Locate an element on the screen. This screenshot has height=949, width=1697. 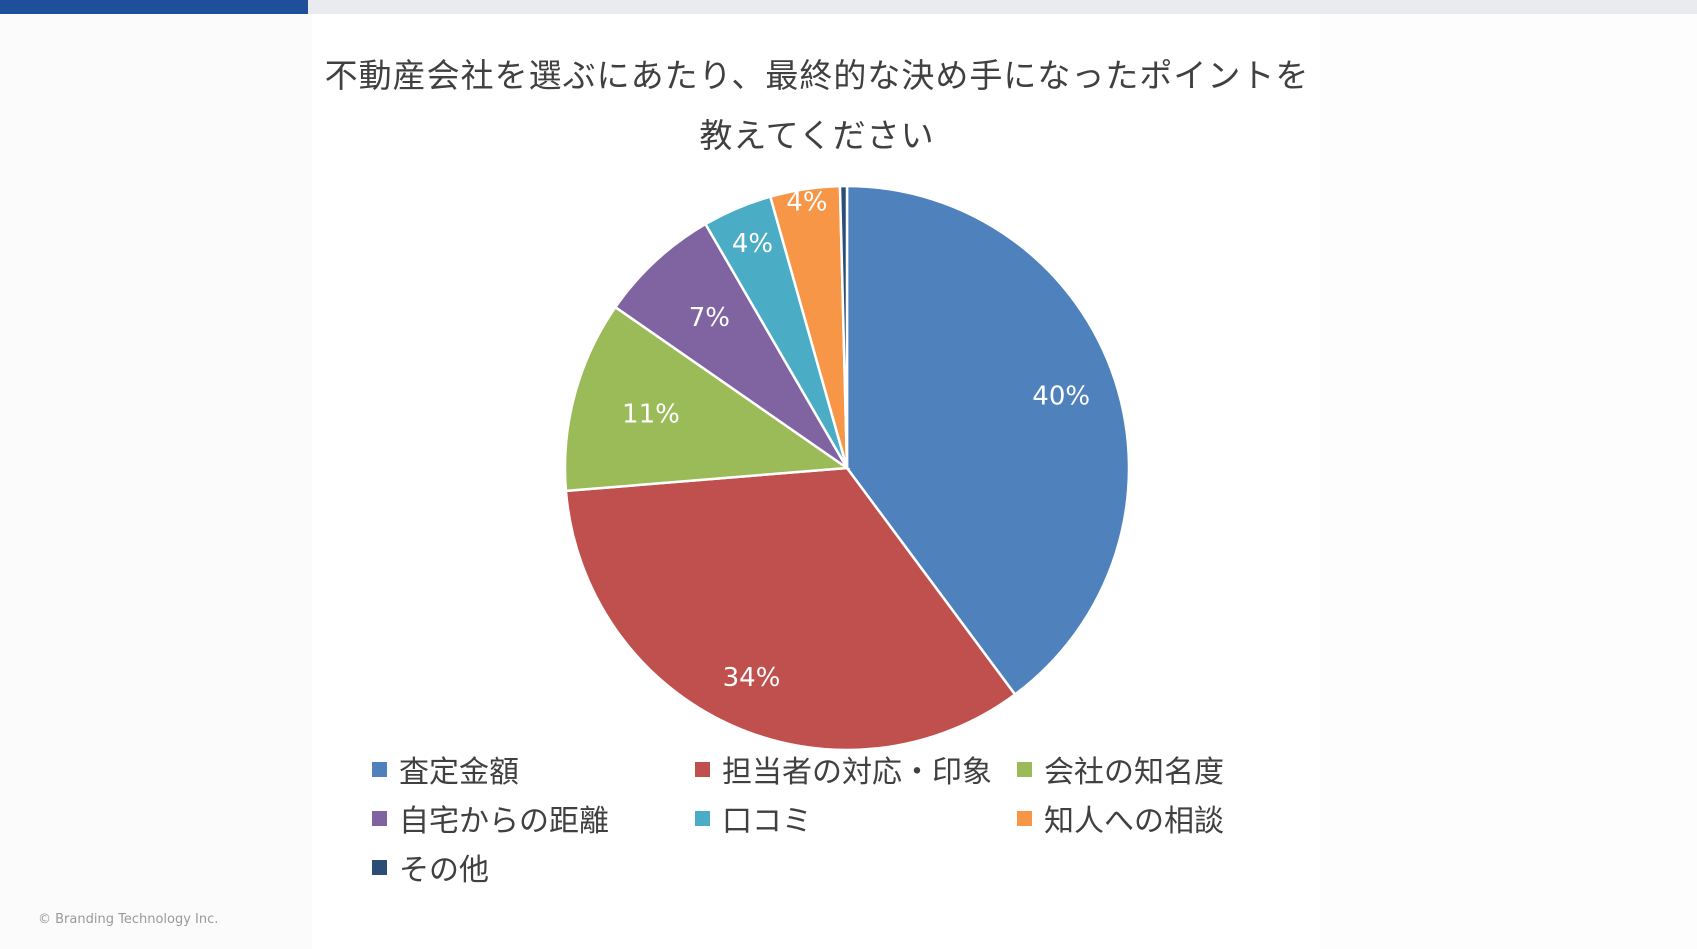
legend-label-1: 査定金額 is located at coordinates (459, 772).